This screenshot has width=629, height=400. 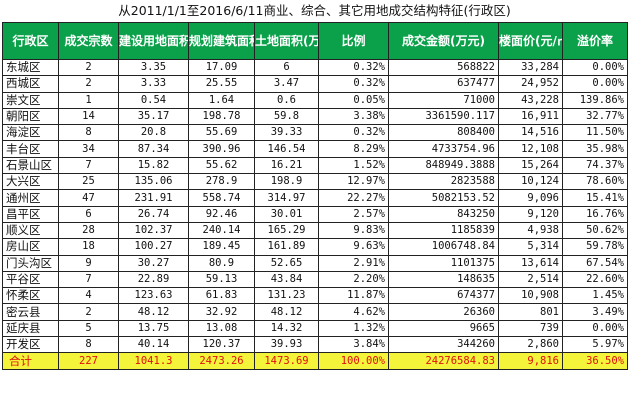 I want to click on cell-floor-price: 2,514, so click(x=530, y=279).